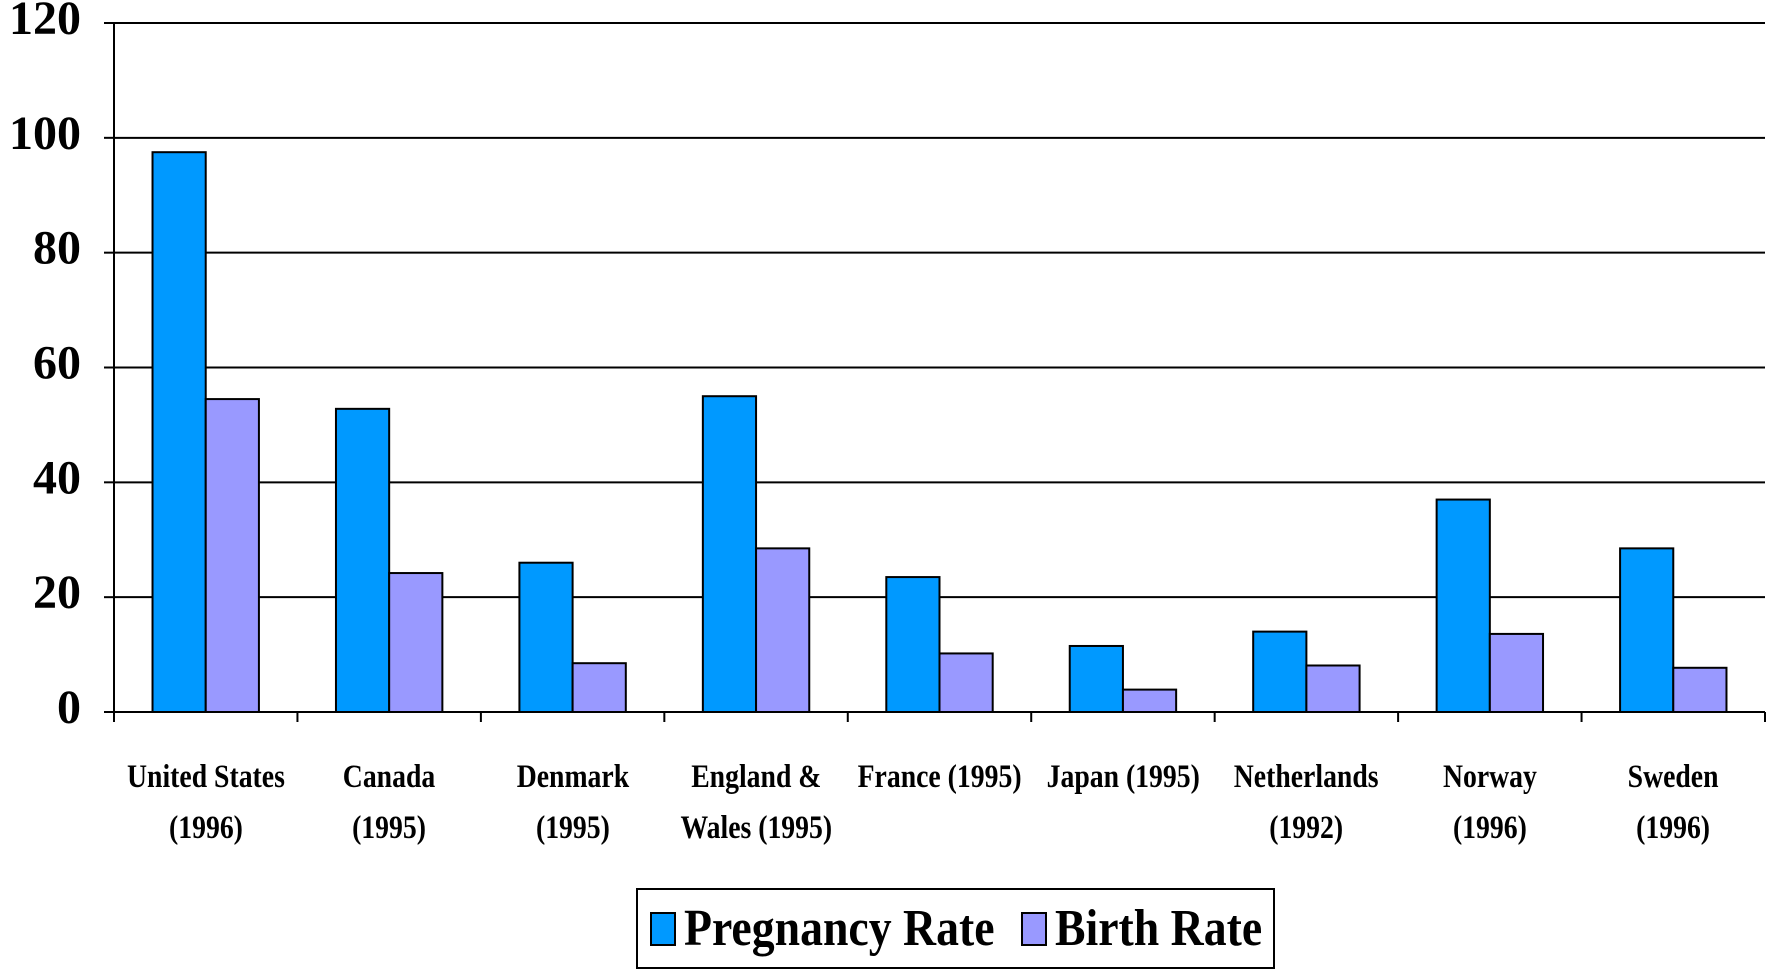 The width and height of the screenshot is (1770, 971). I want to click on x-tick-label-box: United States (1996), so click(205, 803).